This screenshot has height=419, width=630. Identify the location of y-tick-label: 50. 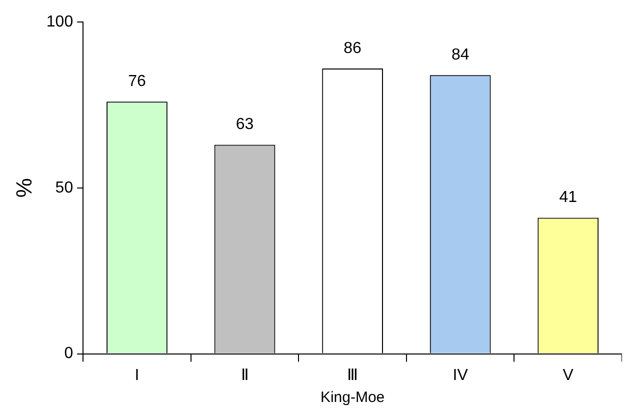
(64, 187).